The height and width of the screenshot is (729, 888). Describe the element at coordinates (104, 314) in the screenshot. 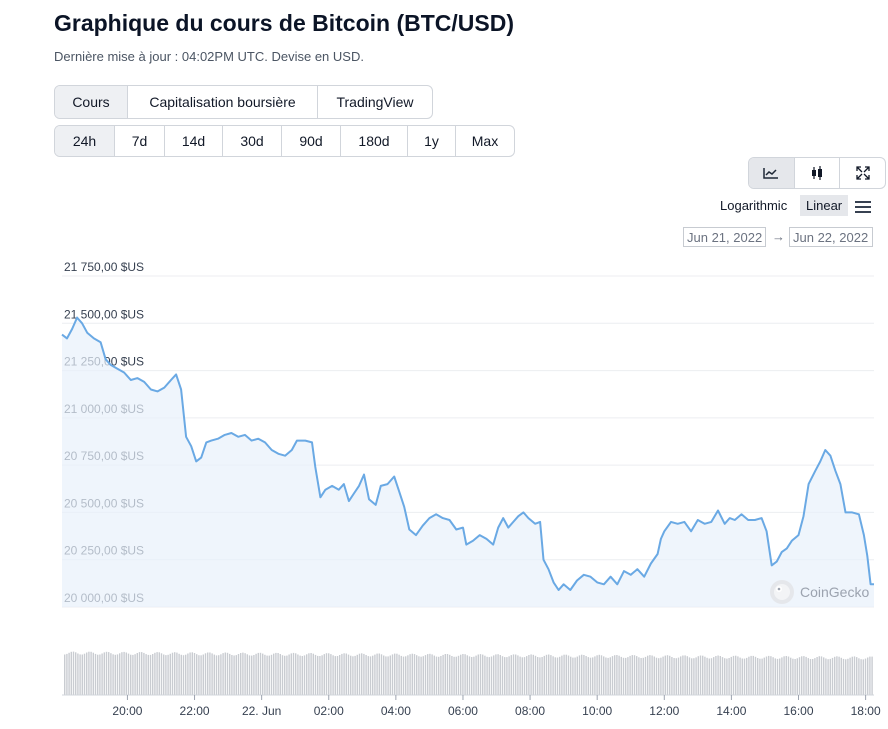

I see `y-tick-label: 21 500,00 $US` at that location.